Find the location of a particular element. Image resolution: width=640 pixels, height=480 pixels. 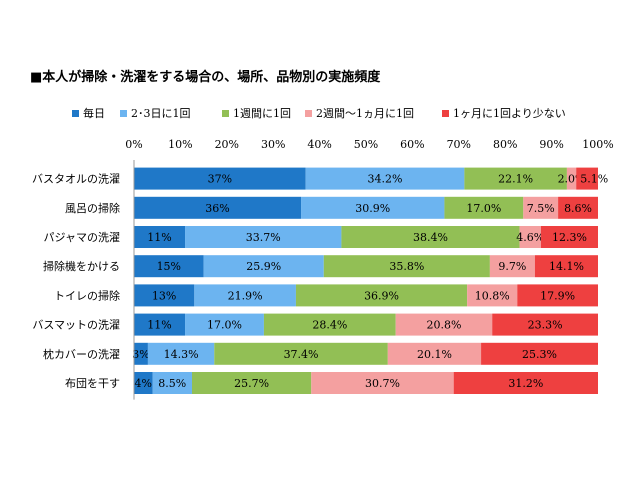

data-label: 14.3% is located at coordinates (181, 354).